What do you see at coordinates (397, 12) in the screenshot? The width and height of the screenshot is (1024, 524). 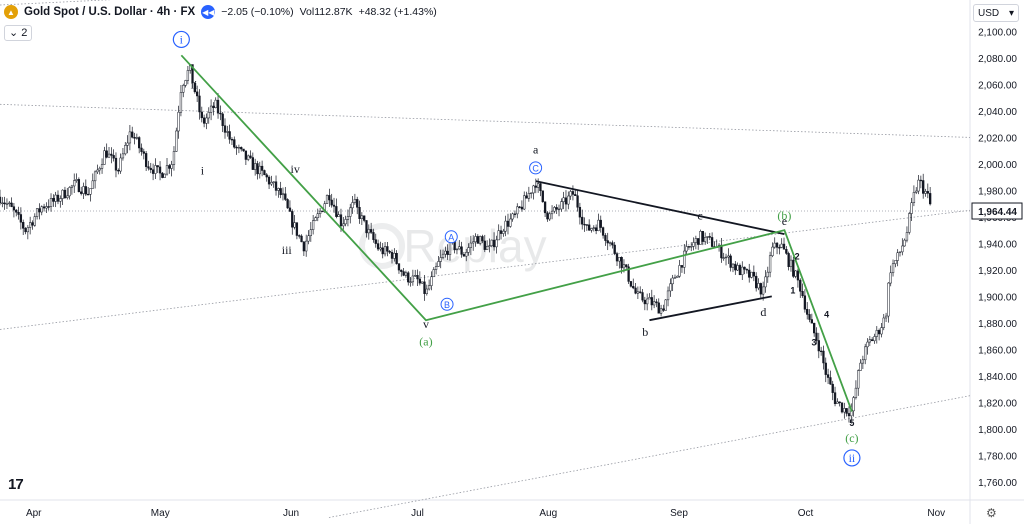 I see `extra-change: +48.32 (+1.43%)` at bounding box center [397, 12].